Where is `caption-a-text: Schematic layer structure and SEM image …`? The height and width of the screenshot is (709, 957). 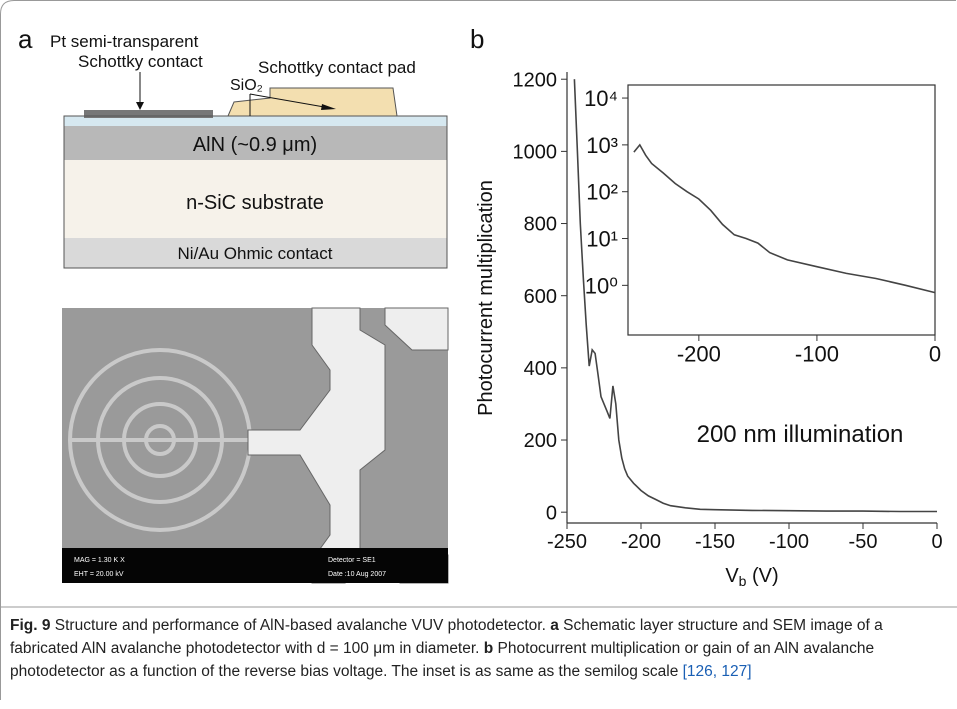
caption-a-text: Schematic layer structure and SEM image … is located at coordinates (446, 637).